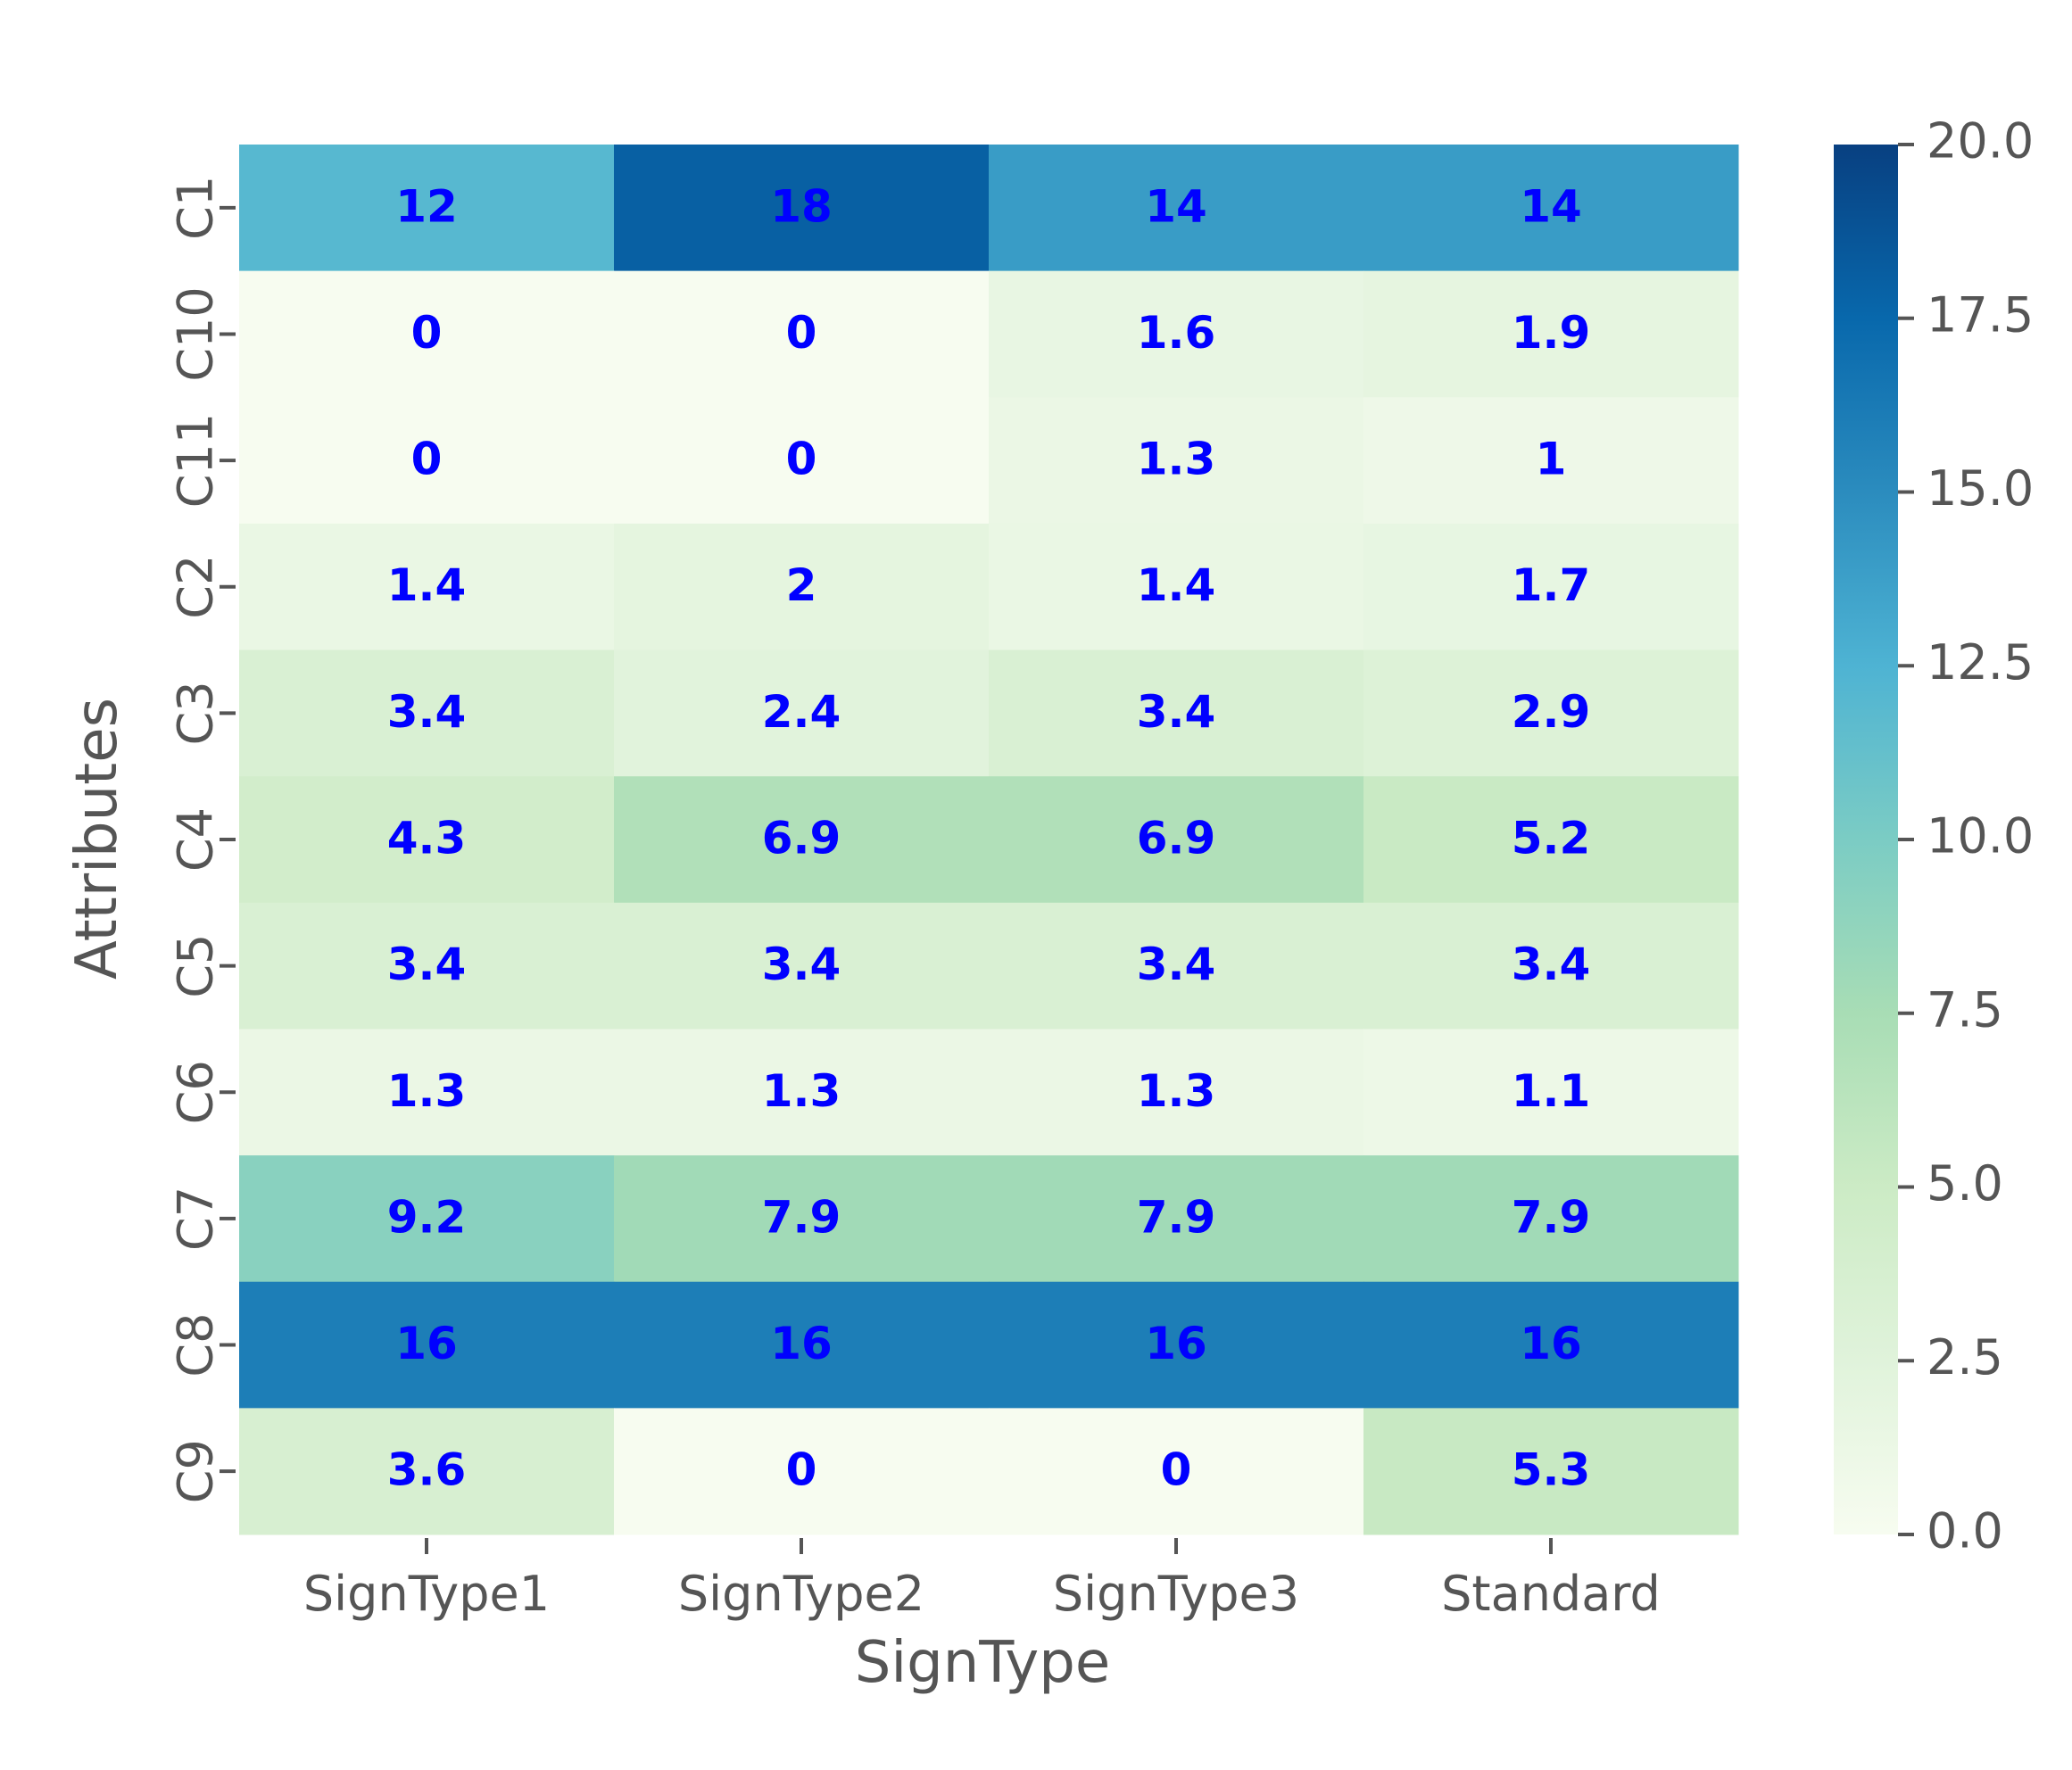  Describe the element at coordinates (427, 840) in the screenshot. I see `heatmap-cell-c4-signtype1` at that location.